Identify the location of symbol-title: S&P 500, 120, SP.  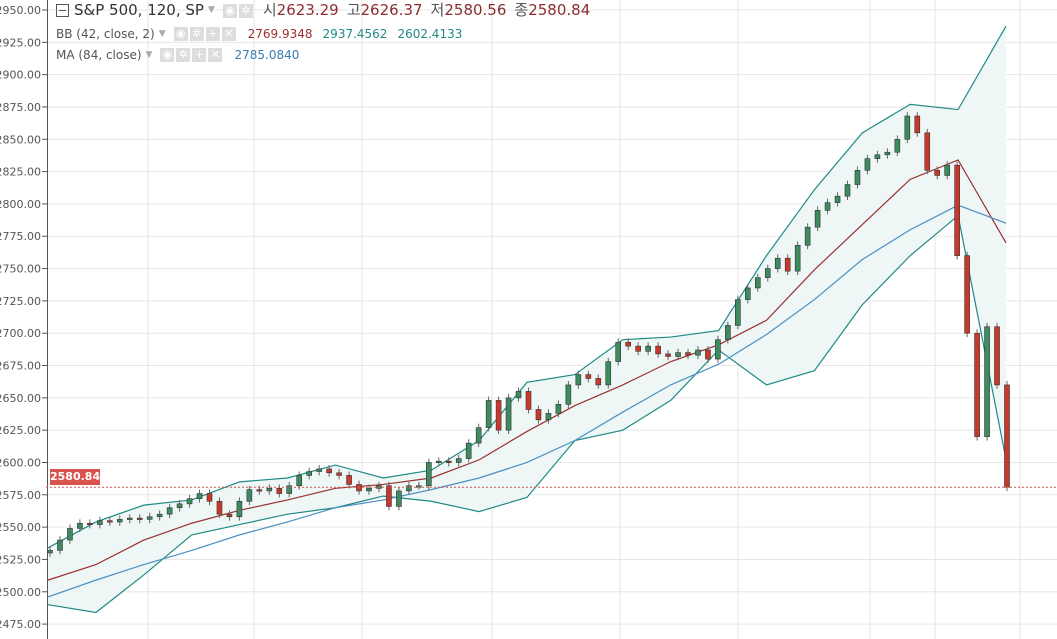
(139, 10).